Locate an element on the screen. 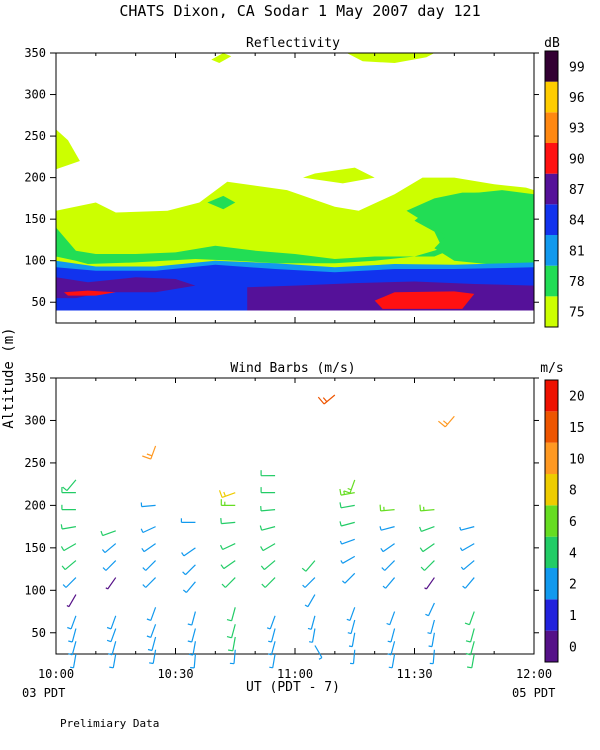 The height and width of the screenshot is (750, 600). colorbar-tick-label: 90 is located at coordinates (577, 159).